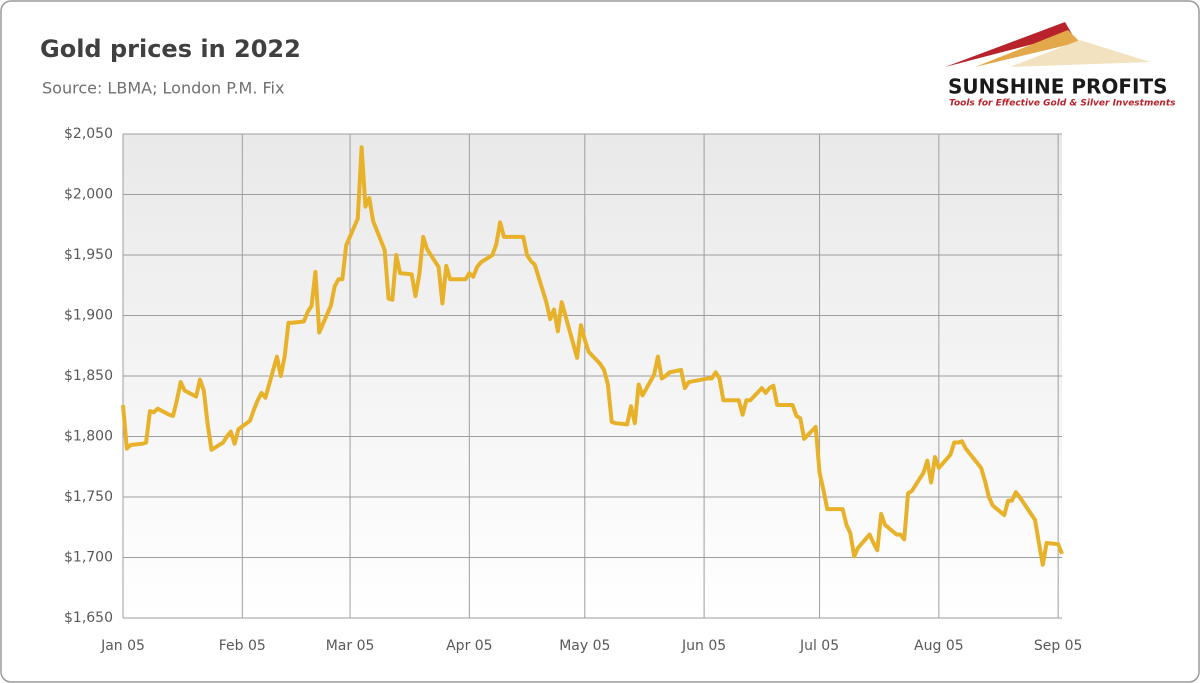 This screenshot has width=1200, height=683. Describe the element at coordinates (170, 49) in the screenshot. I see `chart-title: Gold prices in 2022` at that location.